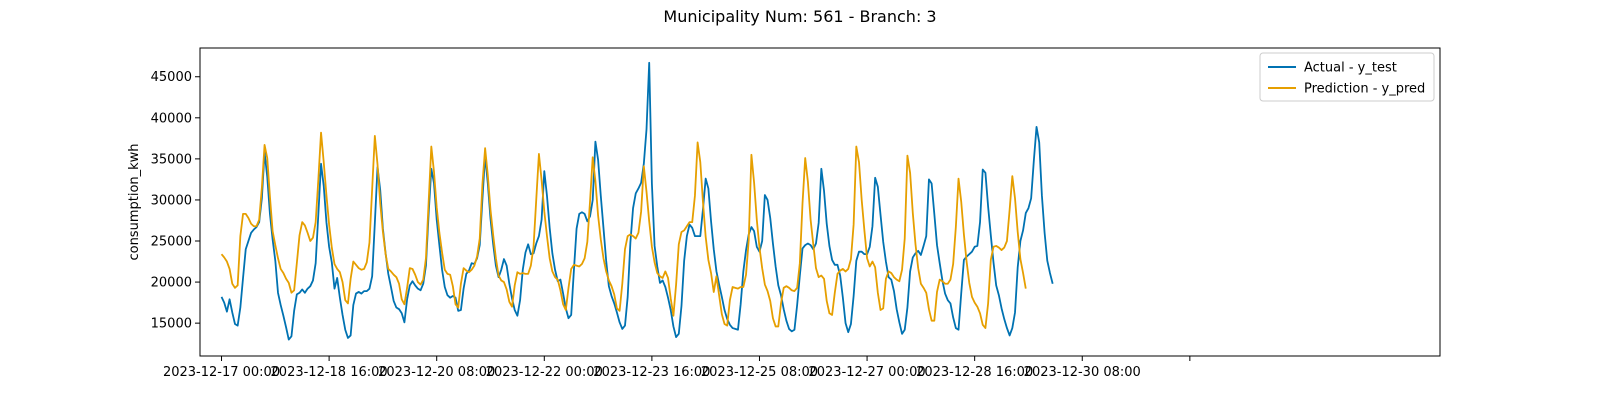 The height and width of the screenshot is (400, 1600). I want to click on x-tick-label-3: 2023-12-22 00:00, so click(544, 372).